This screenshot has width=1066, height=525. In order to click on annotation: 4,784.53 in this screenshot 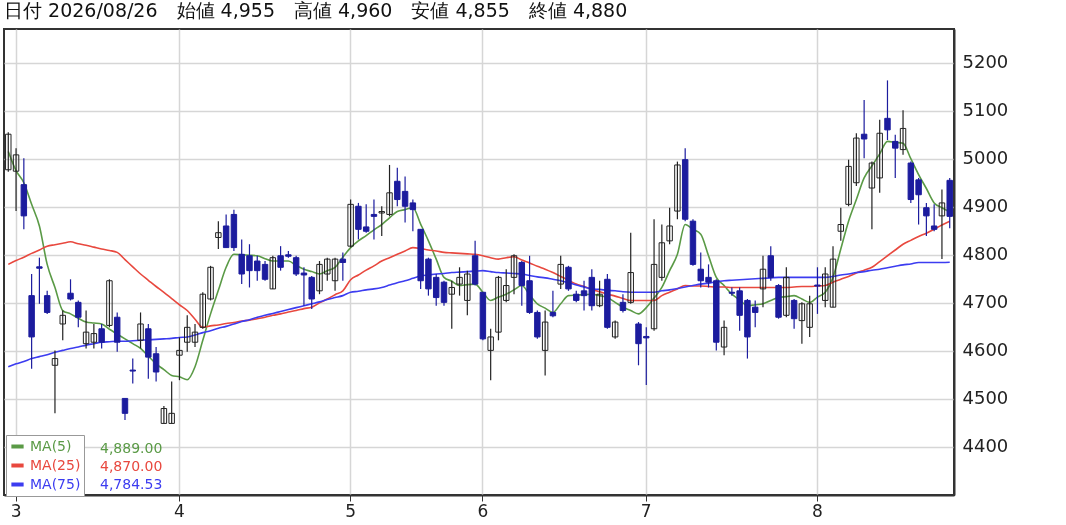, I will do `click(131, 484)`.